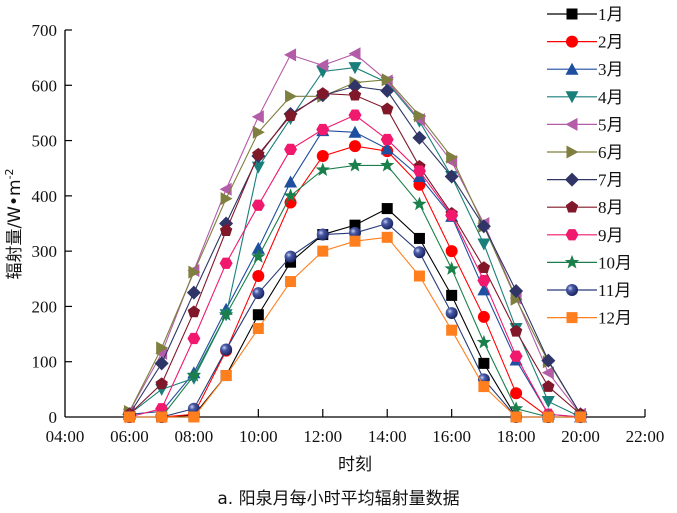  Describe the element at coordinates (45, 196) in the screenshot. I see `y-tick-label: 400` at that location.